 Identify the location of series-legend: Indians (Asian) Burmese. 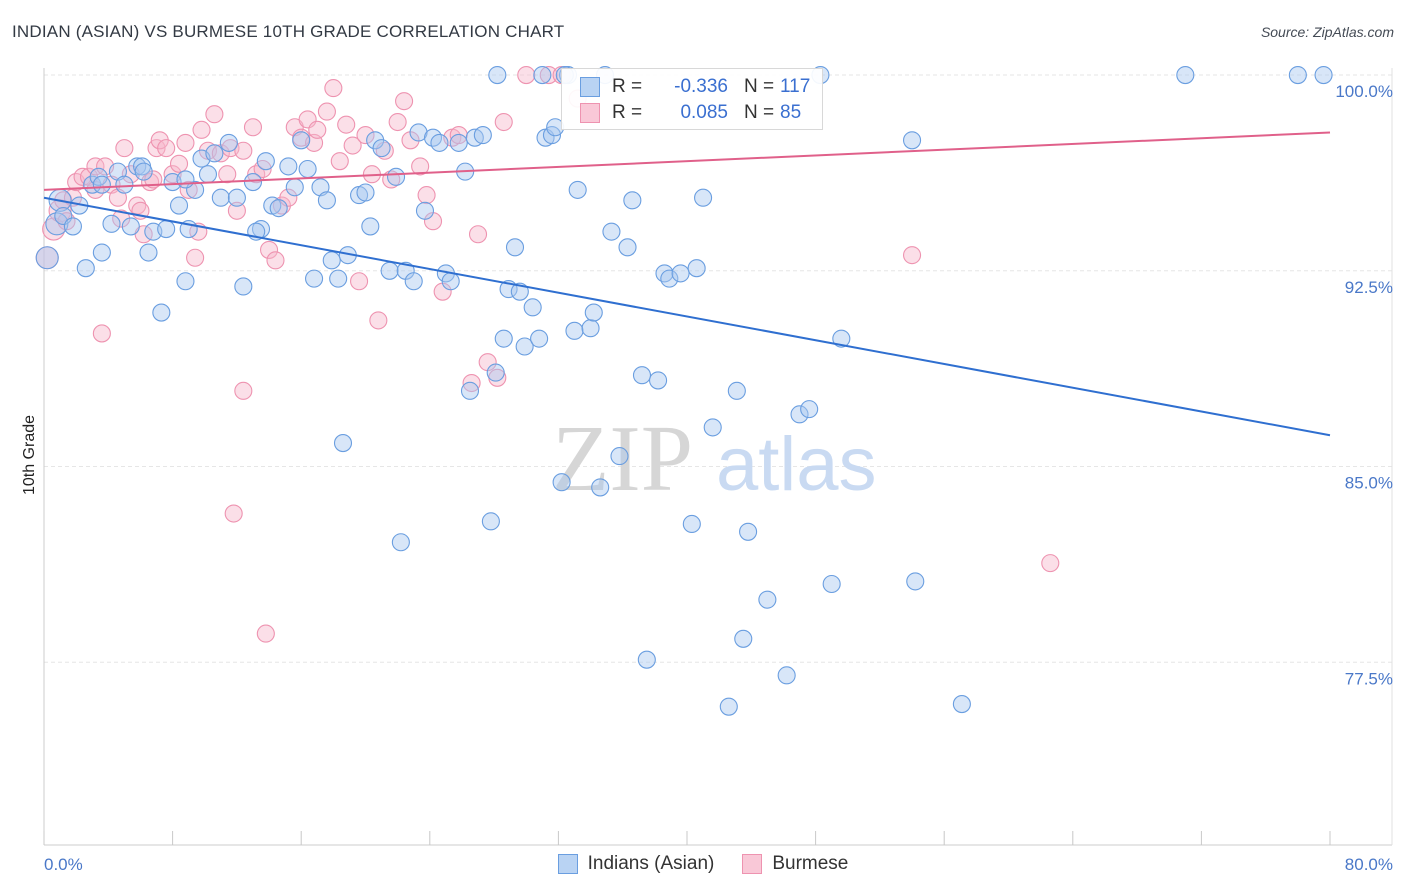
(703, 864).